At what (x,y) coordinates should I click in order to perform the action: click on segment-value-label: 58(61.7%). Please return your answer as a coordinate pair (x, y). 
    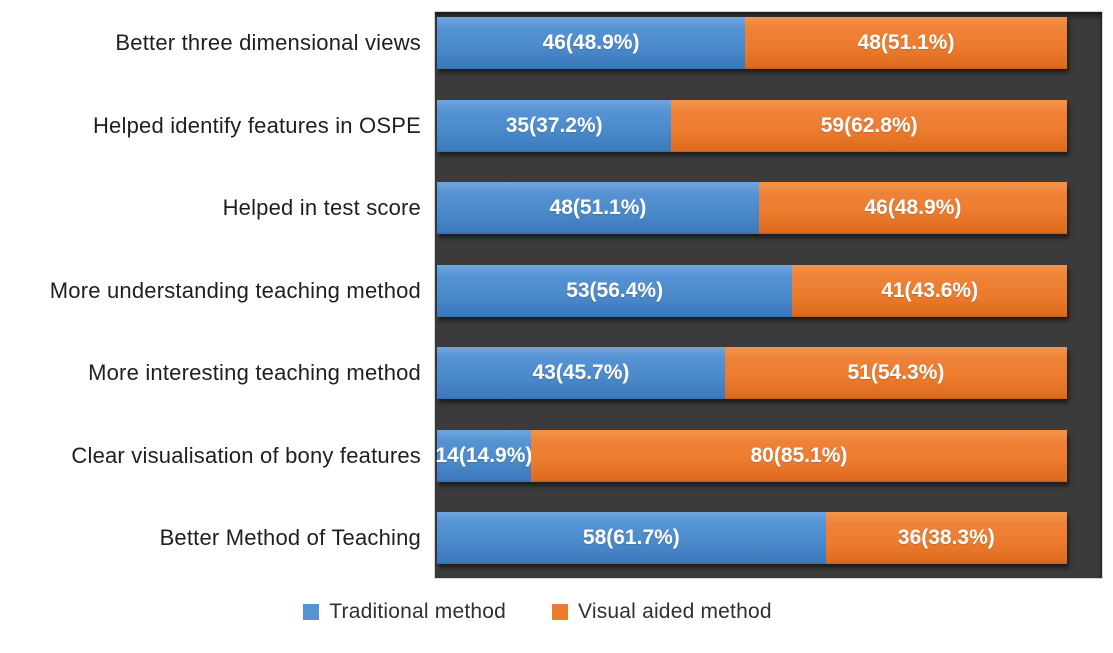
    Looking at the image, I should click on (631, 537).